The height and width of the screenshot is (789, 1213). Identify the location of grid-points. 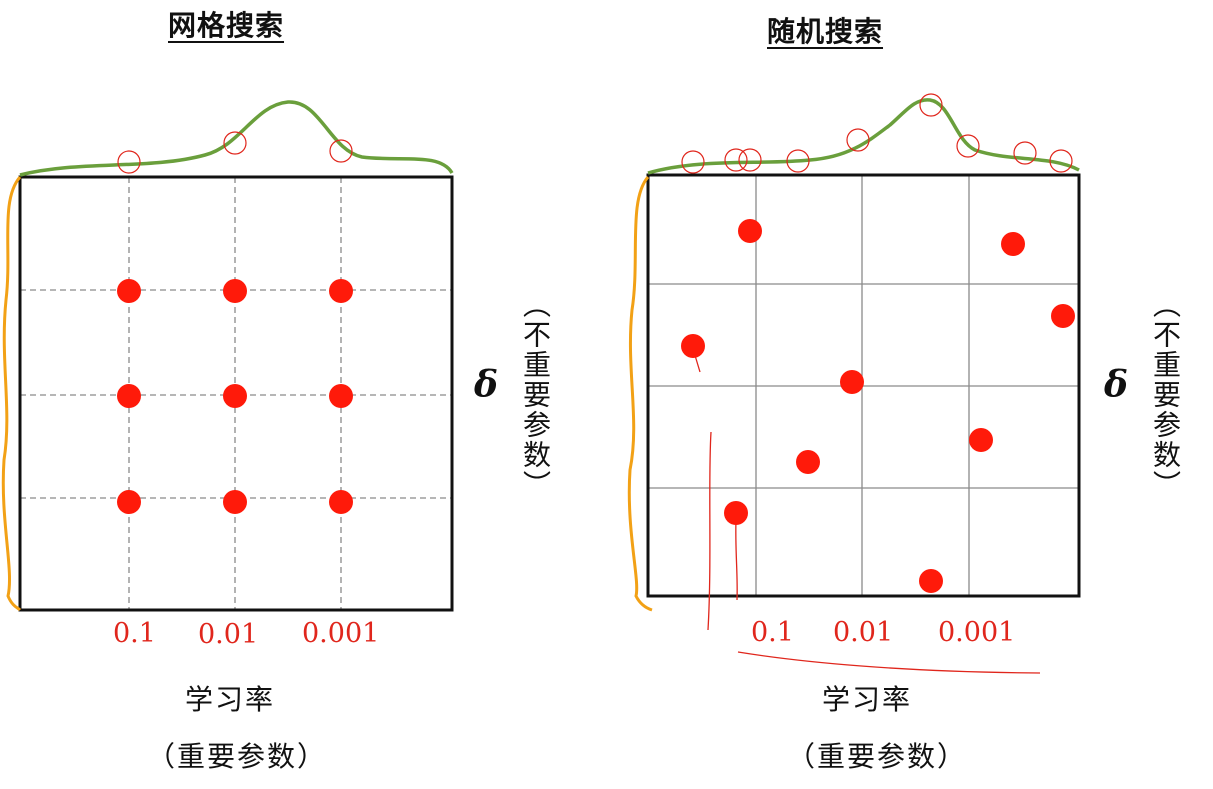
(235, 396).